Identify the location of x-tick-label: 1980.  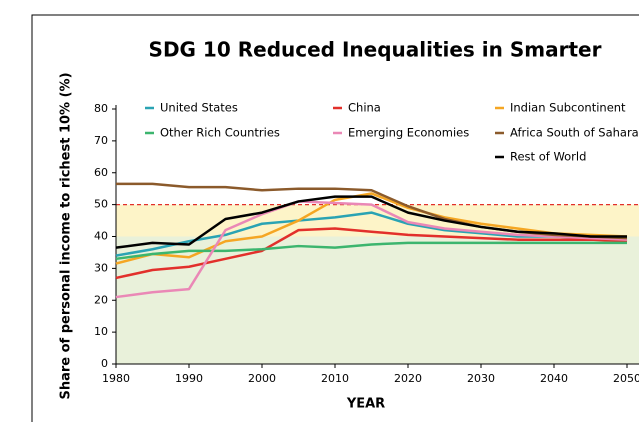
(116, 378).